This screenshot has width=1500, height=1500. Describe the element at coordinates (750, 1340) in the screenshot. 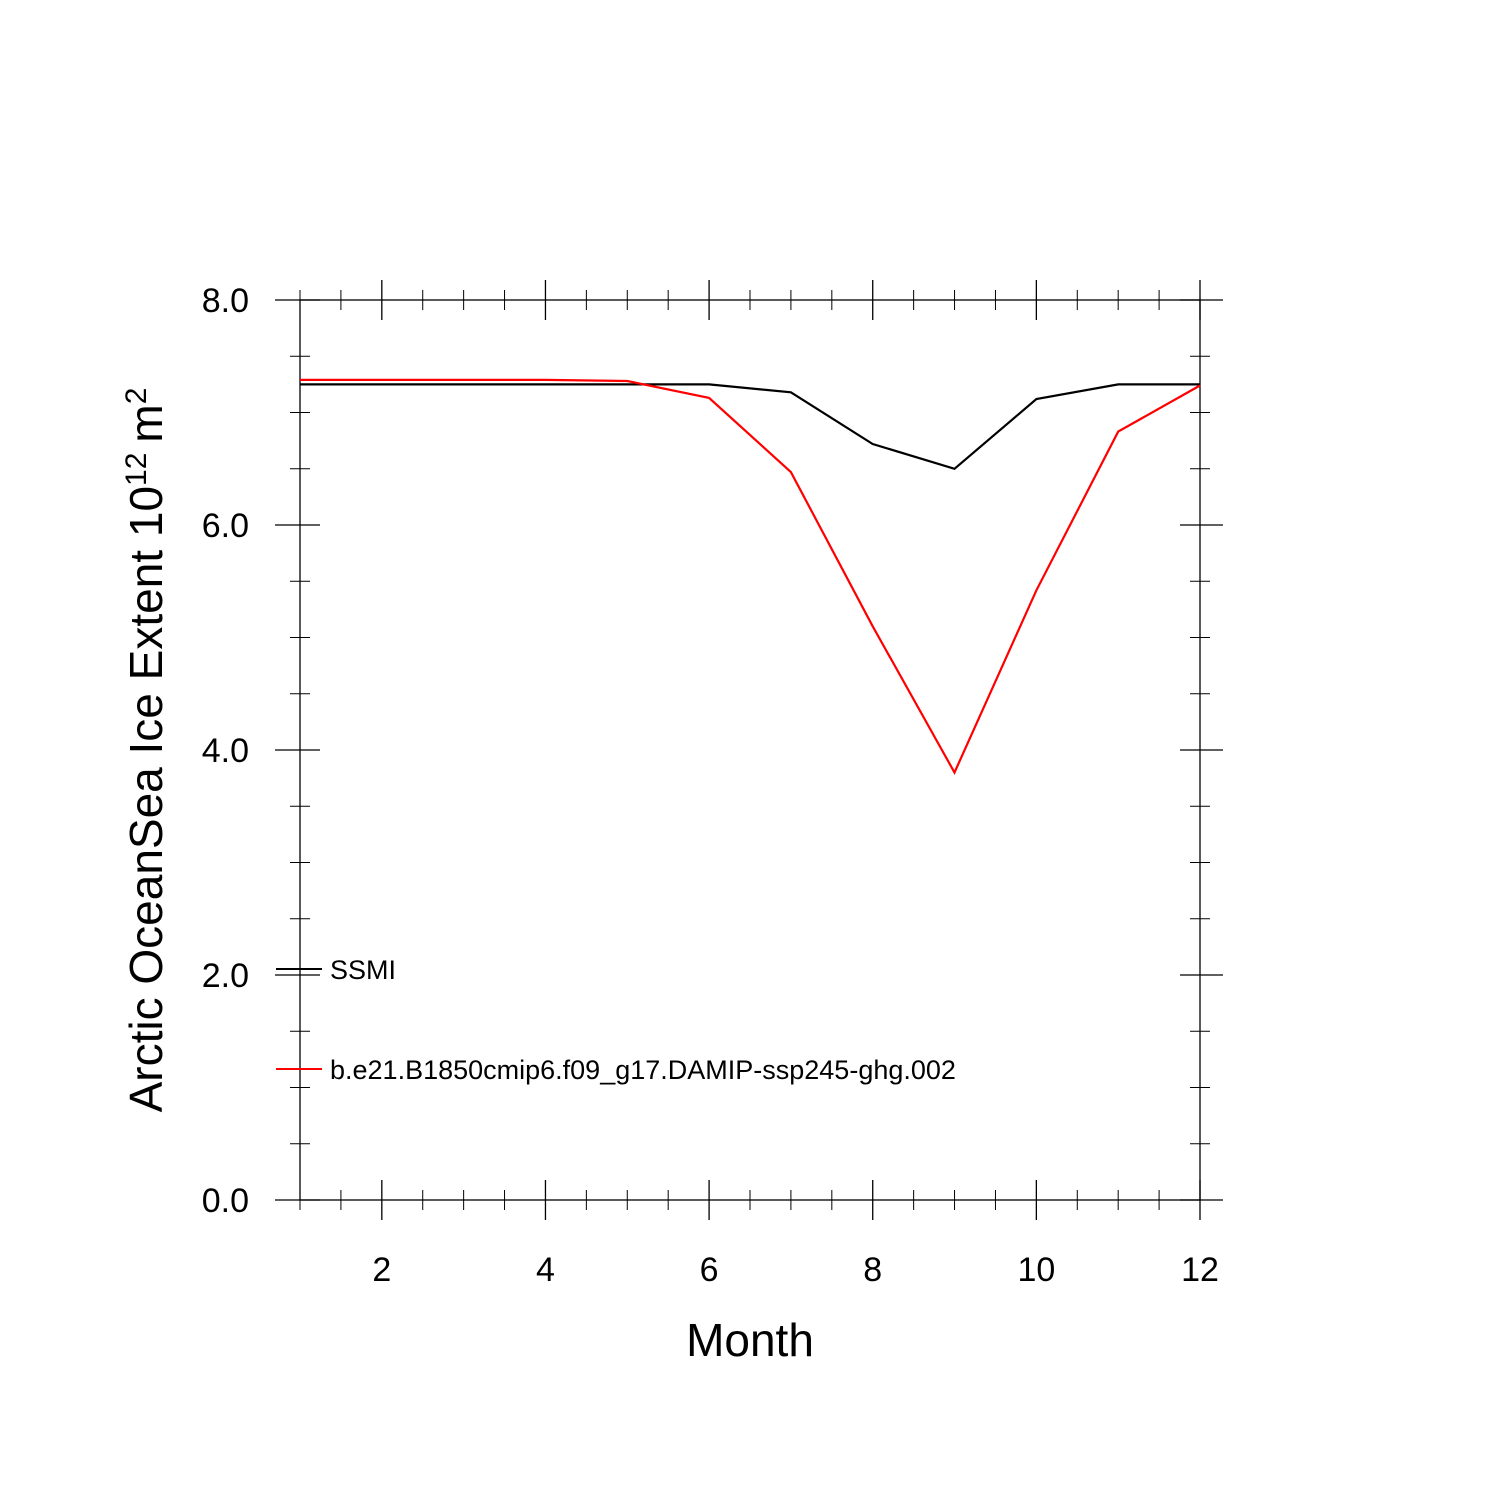

I see `x-axis-title: Month` at that location.